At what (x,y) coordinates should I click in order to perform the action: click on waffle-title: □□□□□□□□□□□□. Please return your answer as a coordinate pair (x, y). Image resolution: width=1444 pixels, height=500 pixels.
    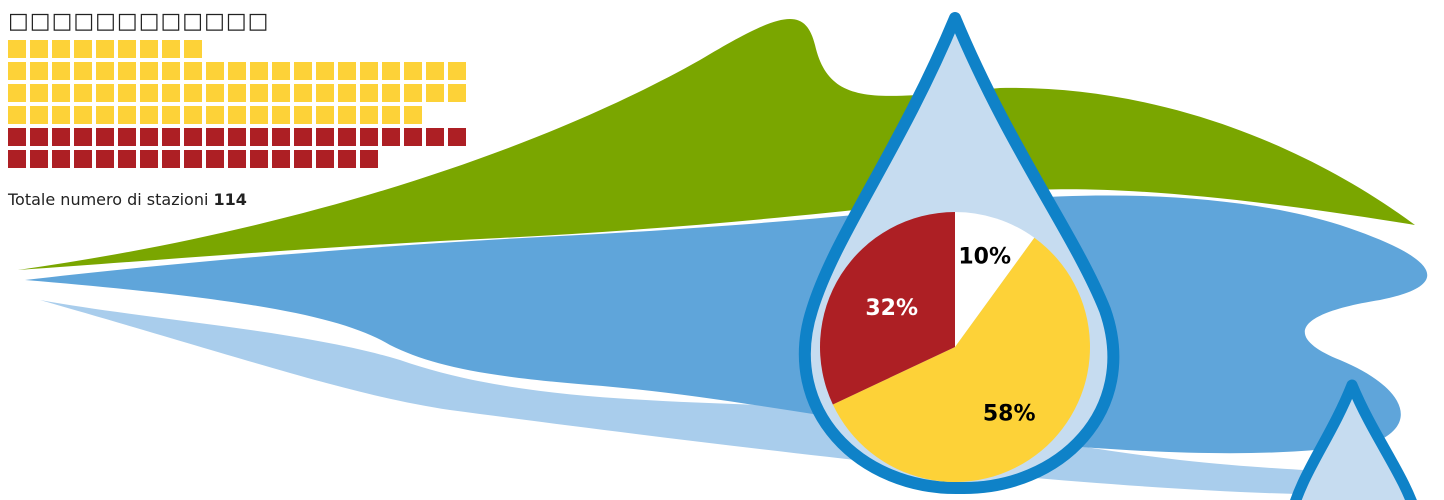
    Looking at the image, I should click on (139, 21).